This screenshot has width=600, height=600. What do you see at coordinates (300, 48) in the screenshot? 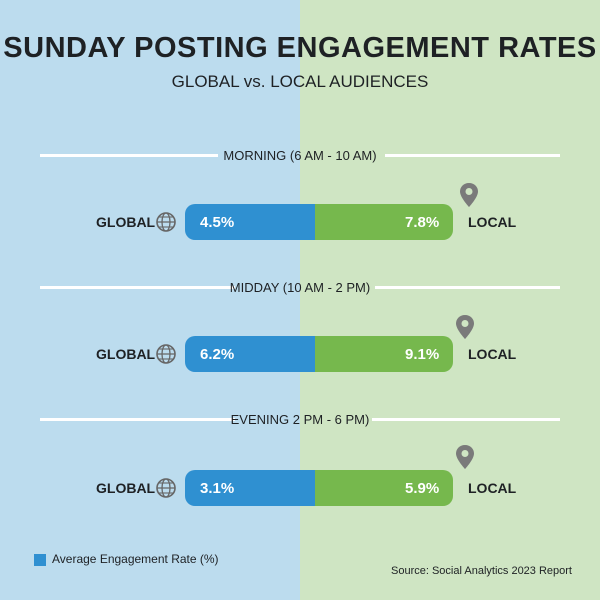
I see `chart-title: SUNDAY POSTING ENGAGEMENT RATES` at bounding box center [300, 48].